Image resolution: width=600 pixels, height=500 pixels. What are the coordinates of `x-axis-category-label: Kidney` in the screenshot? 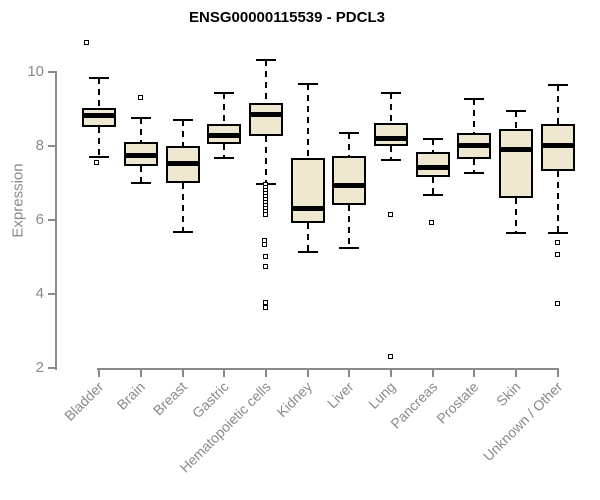 It's located at (294, 399).